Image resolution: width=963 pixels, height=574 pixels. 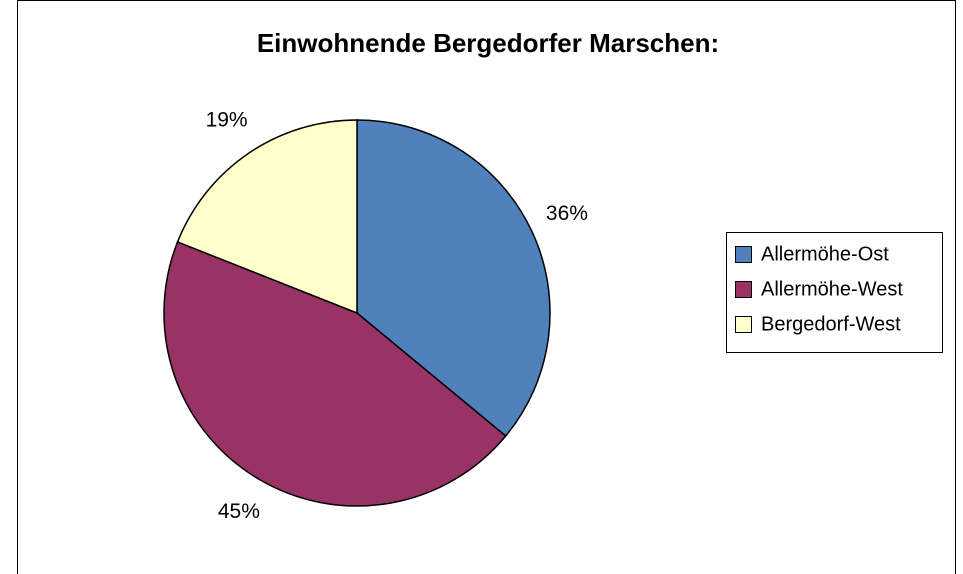 What do you see at coordinates (825, 254) in the screenshot?
I see `legend-label: Allermöhe-Ost` at bounding box center [825, 254].